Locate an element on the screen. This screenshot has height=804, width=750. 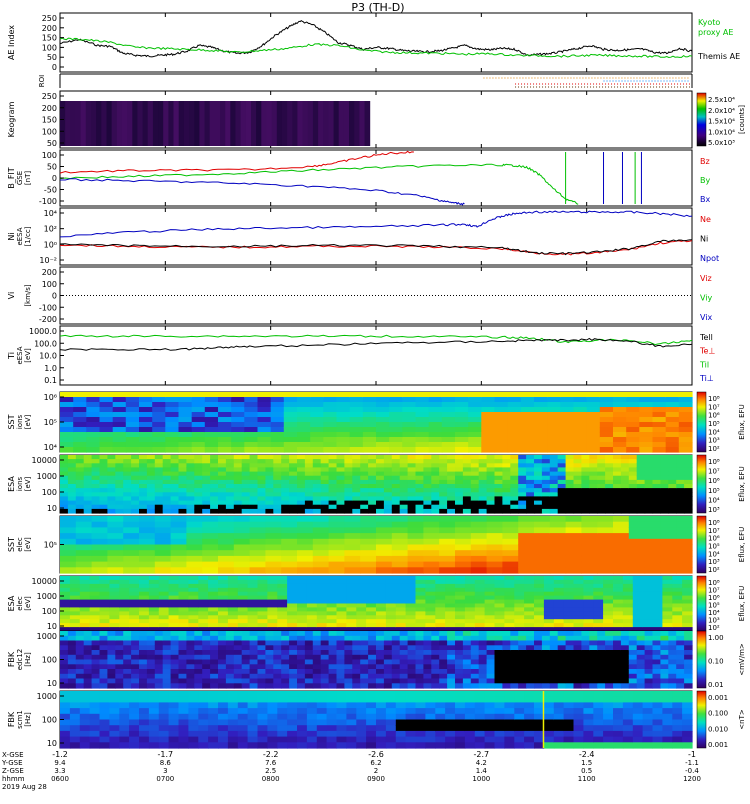
colorbar-tick-label: 0.10 is located at coordinates (716, 662).